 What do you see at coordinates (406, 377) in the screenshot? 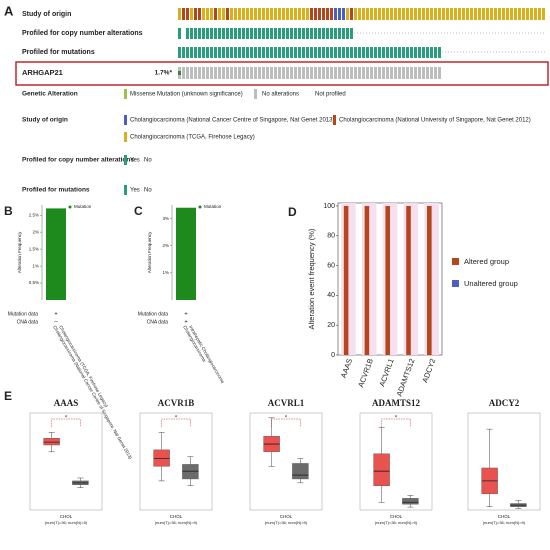
I see `x-tick-label: ADAMTS12` at bounding box center [406, 377].